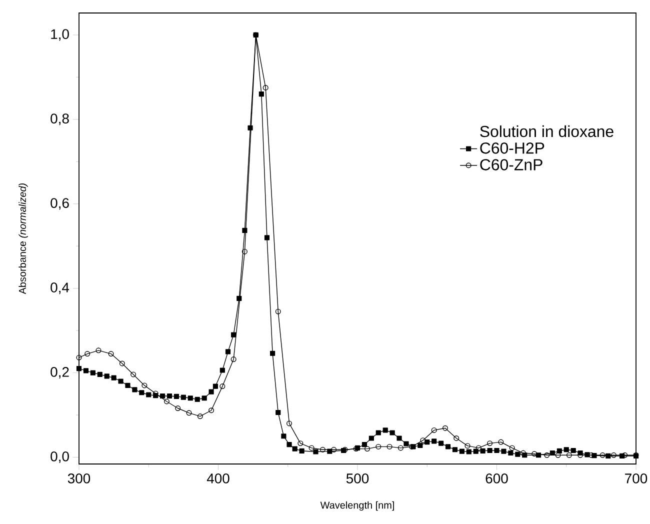 The height and width of the screenshot is (524, 650). Describe the element at coordinates (357, 479) in the screenshot. I see `x-tick-label: 500` at that location.